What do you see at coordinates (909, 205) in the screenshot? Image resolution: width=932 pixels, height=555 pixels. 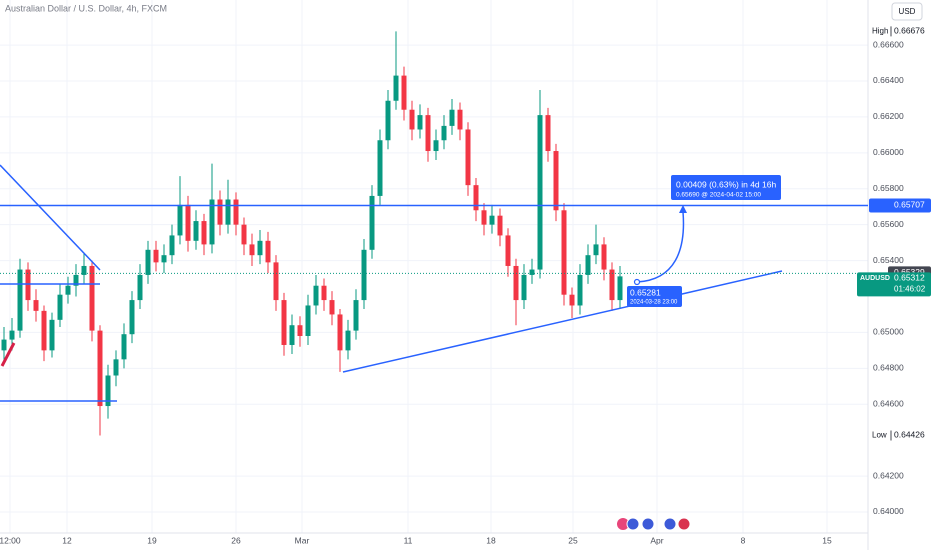 I see `price-badge-label: 0.65707` at bounding box center [909, 205].